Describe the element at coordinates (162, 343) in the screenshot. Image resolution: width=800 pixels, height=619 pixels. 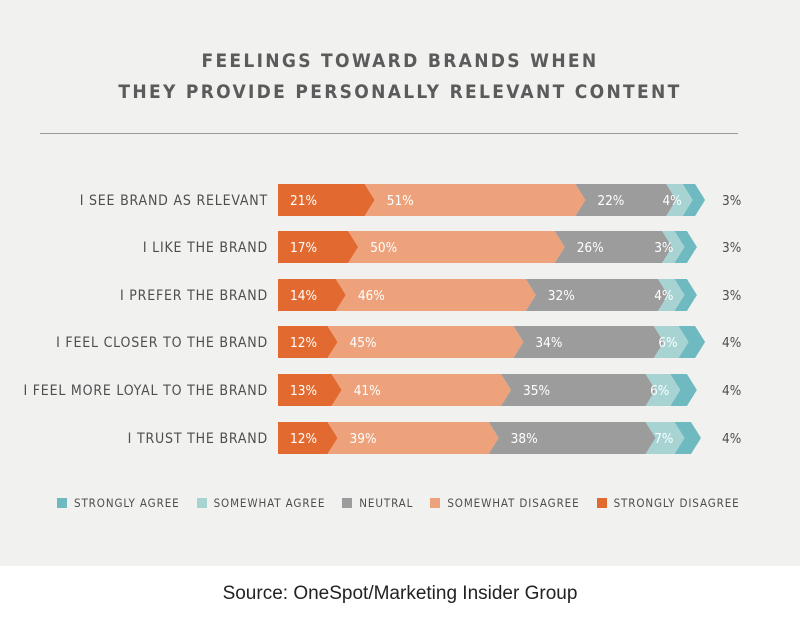
I see `category-label: I FEEL CLOSER TO THE BRAND` at that location.